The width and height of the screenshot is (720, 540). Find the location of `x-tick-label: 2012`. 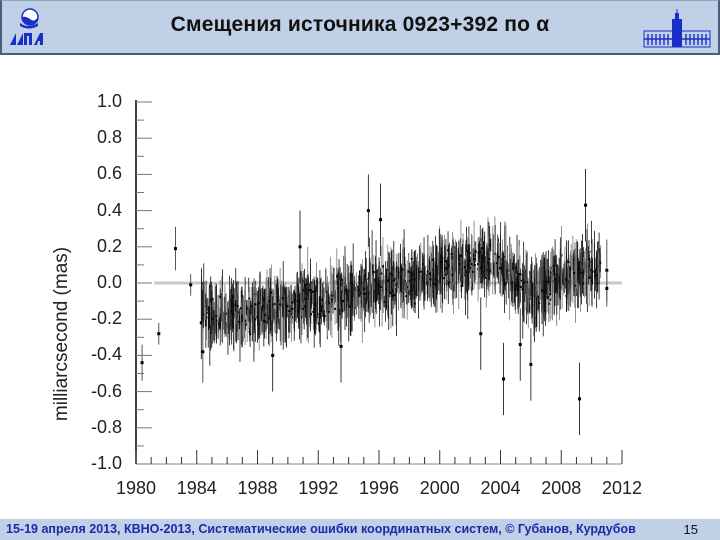

x-tick-label: 2012 is located at coordinates (622, 488).